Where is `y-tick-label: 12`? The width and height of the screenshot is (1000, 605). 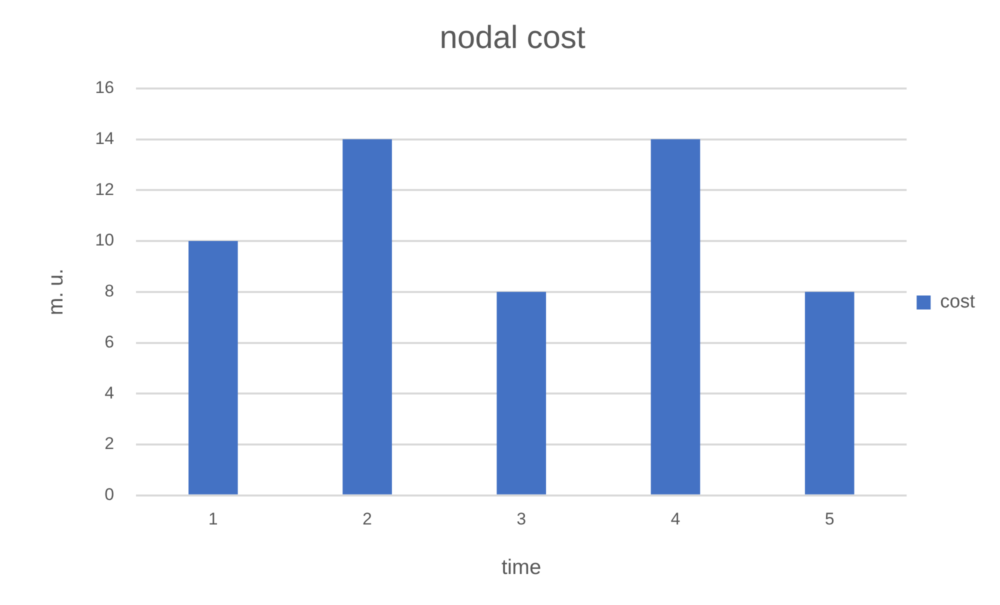
y-tick-label: 12 is located at coordinates (104, 189).